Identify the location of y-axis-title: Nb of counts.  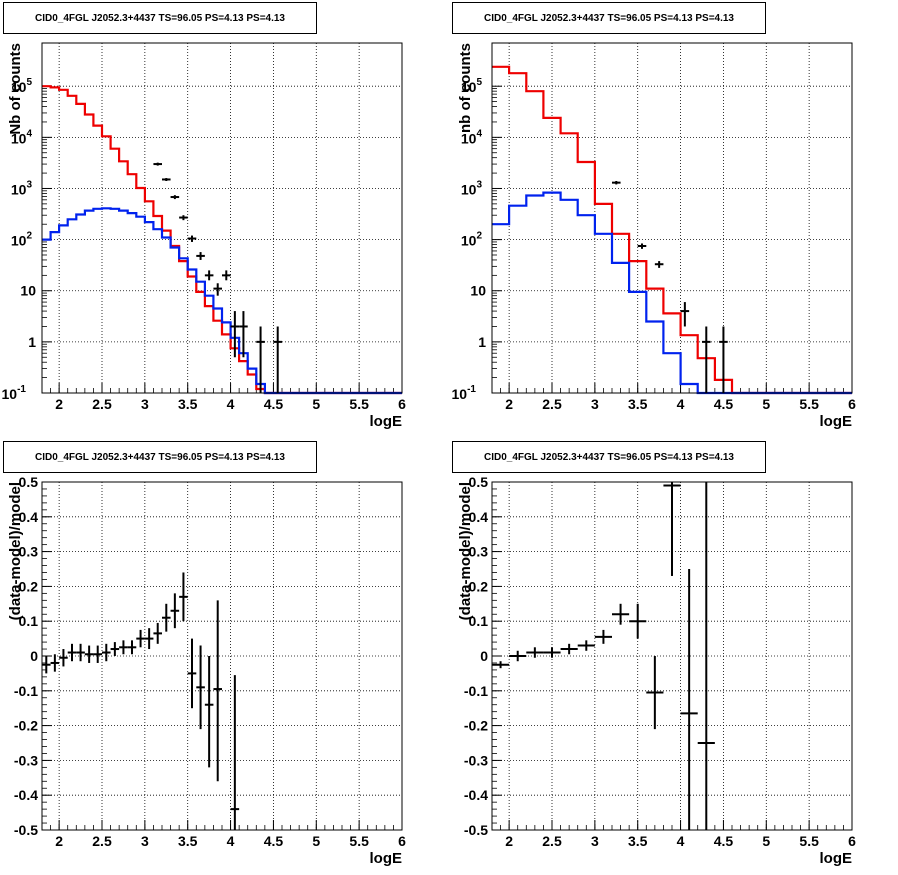
(15, 89).